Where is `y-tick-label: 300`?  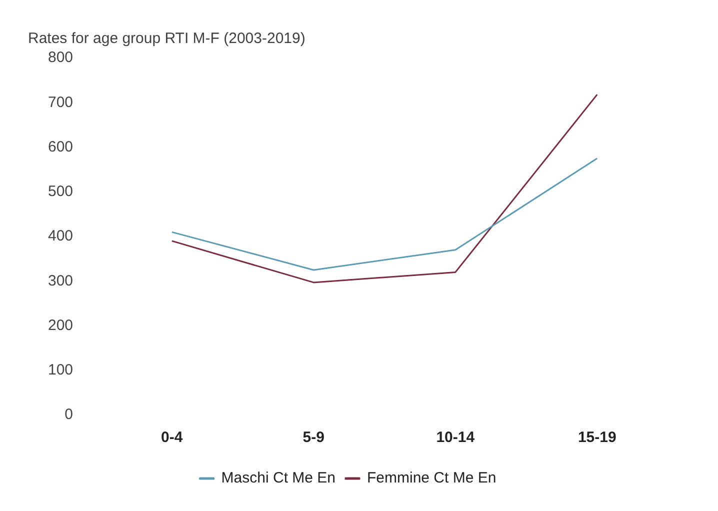
y-tick-label: 300 is located at coordinates (61, 281).